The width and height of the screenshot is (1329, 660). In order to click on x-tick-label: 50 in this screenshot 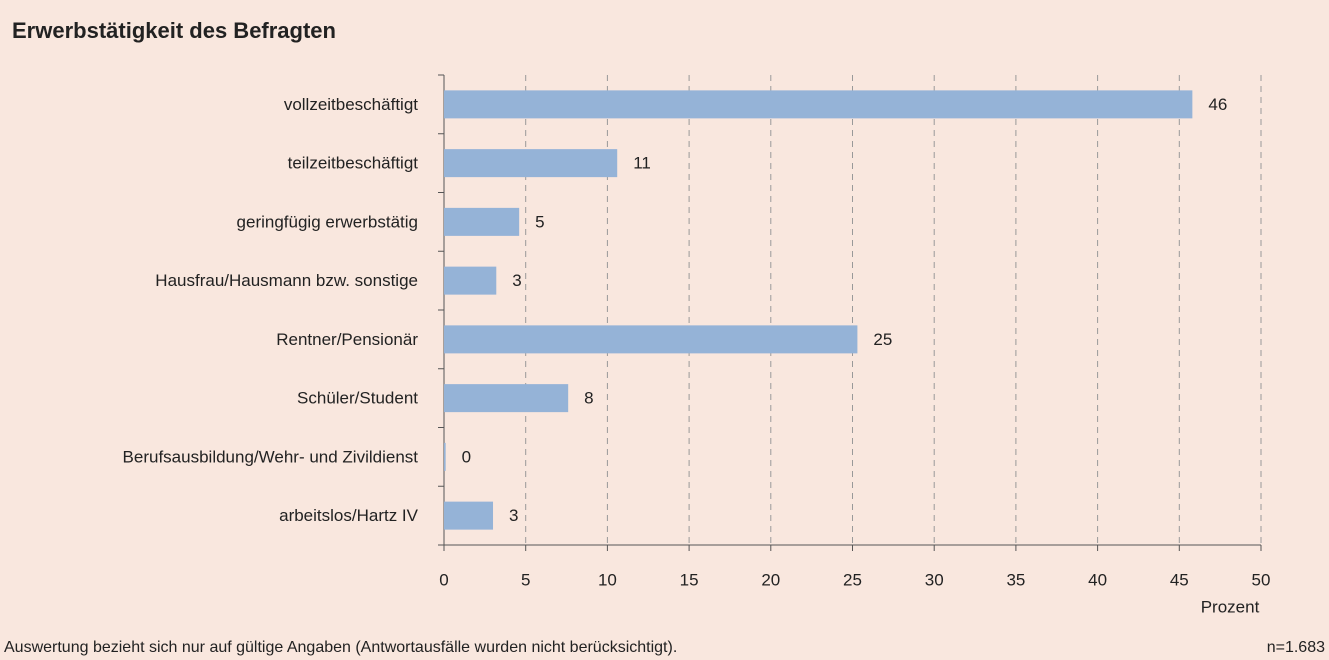, I will do `click(1261, 579)`.